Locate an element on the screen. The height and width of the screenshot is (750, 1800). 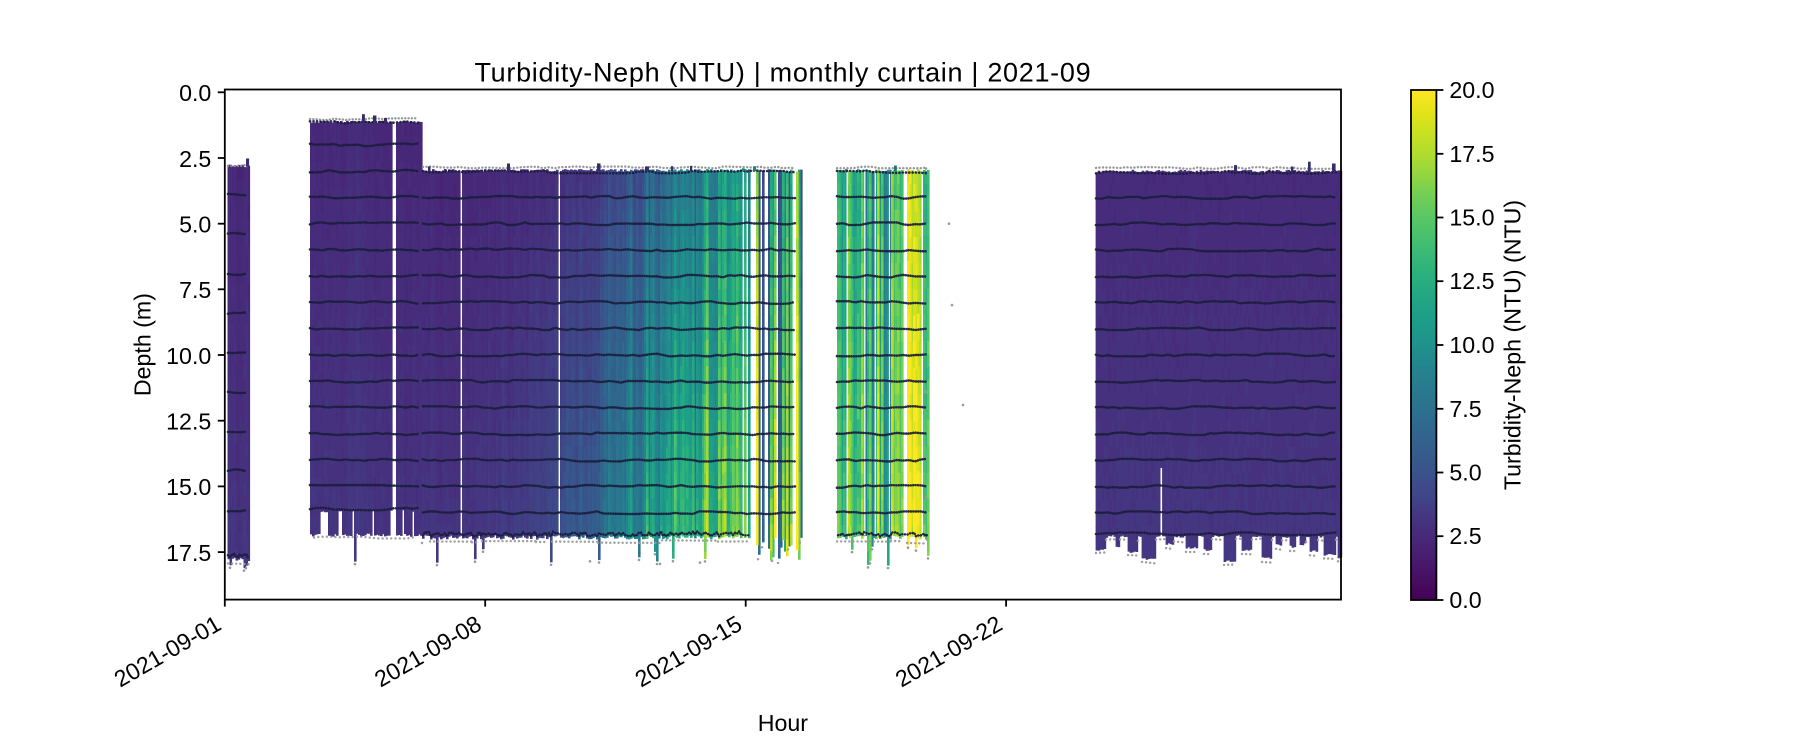
svg-text: 20.0 is located at coordinates (1471, 90).